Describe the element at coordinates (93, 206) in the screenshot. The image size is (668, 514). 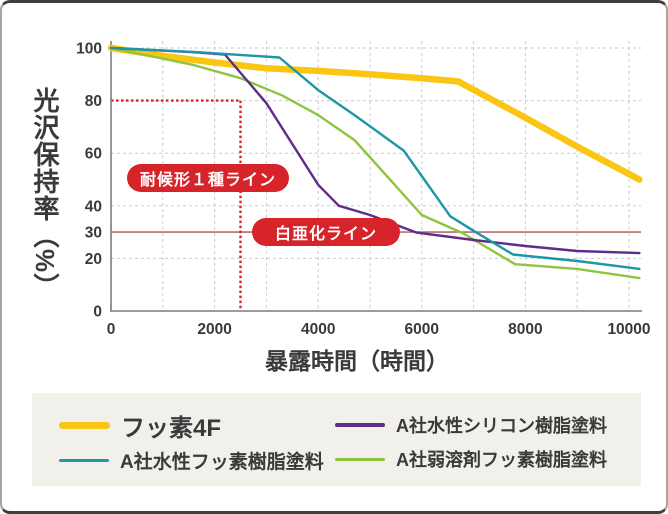
I see `y-tick-label: 40` at that location.